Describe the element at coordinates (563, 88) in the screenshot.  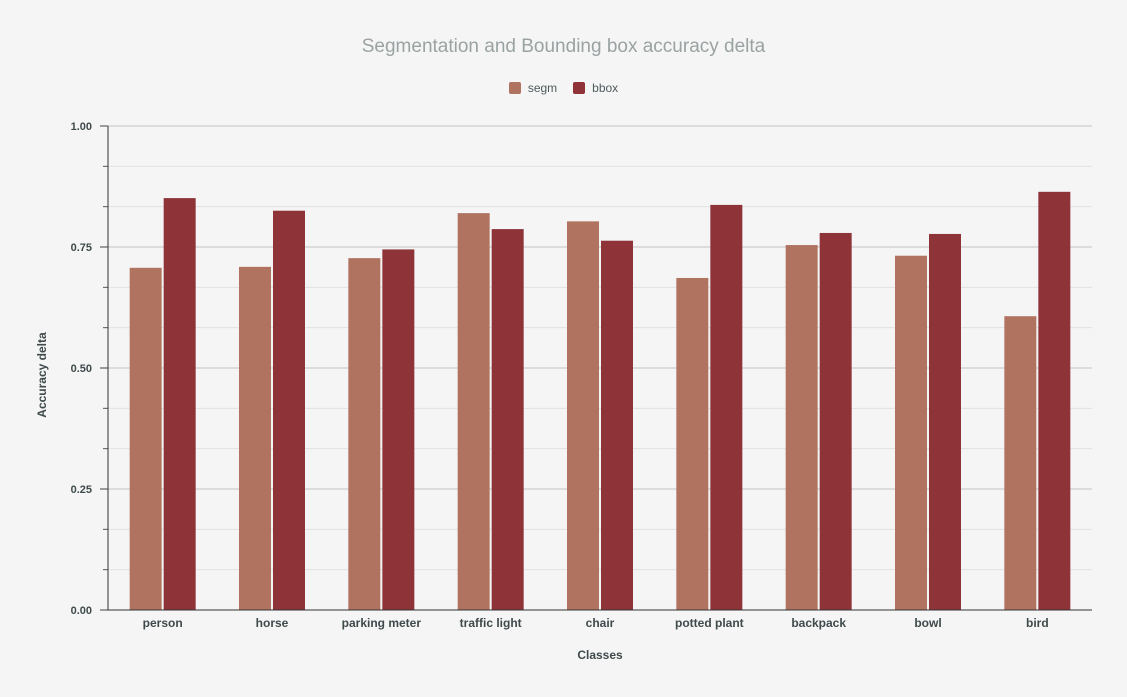
I see `legend: segm bbox` at that location.